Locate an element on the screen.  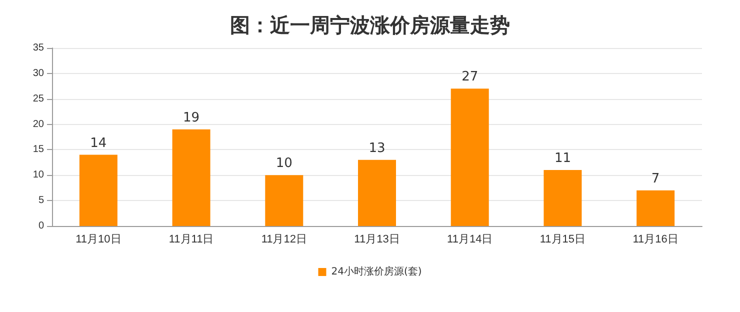
data-label: 10 is located at coordinates (284, 164).